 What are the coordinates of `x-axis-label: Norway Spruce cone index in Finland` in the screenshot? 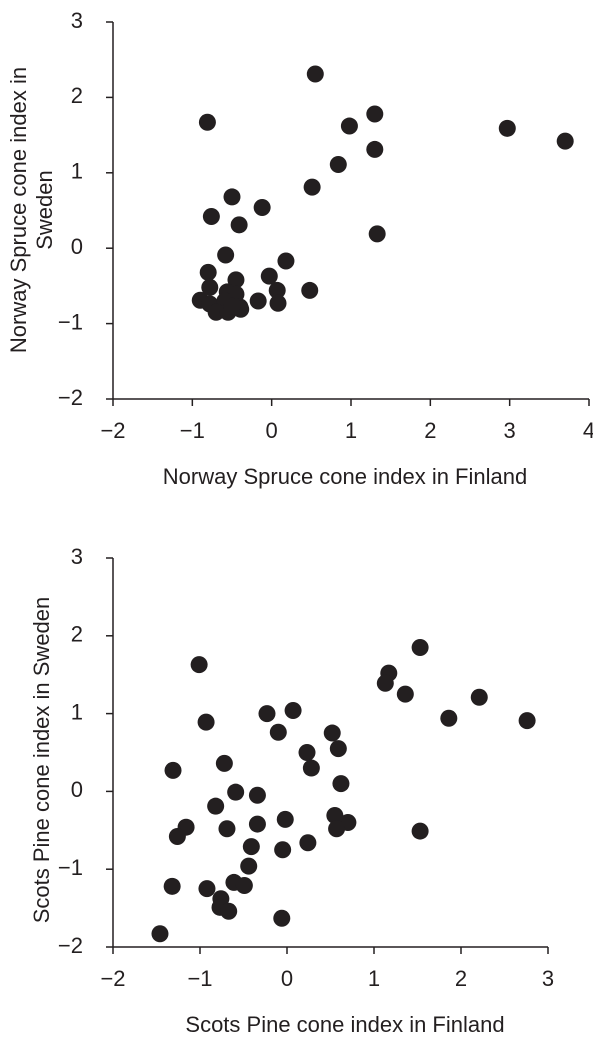 It's located at (345, 476).